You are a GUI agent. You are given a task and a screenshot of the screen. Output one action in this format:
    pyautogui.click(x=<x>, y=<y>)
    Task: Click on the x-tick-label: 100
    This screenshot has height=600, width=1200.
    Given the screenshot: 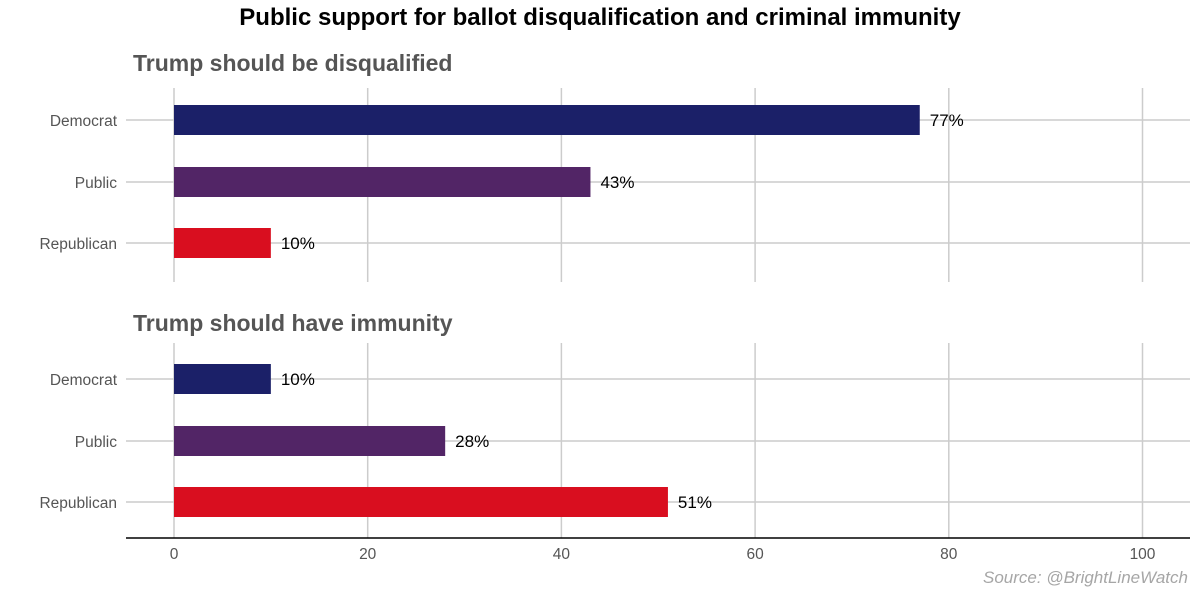 What is the action you would take?
    pyautogui.click(x=1143, y=554)
    